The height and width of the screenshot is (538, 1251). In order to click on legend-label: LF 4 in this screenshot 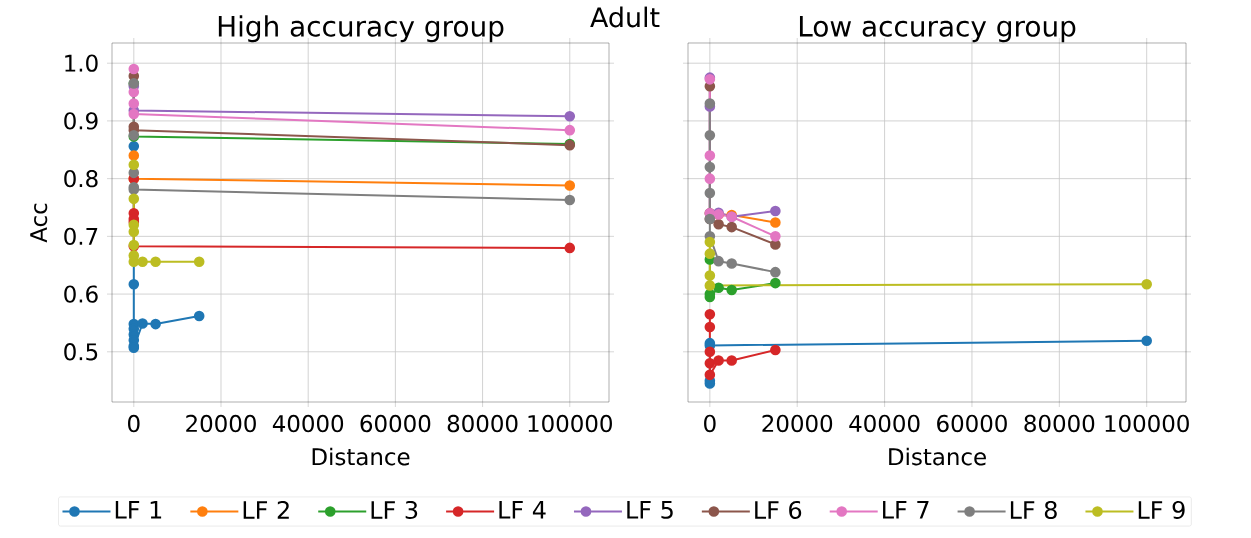, I will do `click(522, 510)`.